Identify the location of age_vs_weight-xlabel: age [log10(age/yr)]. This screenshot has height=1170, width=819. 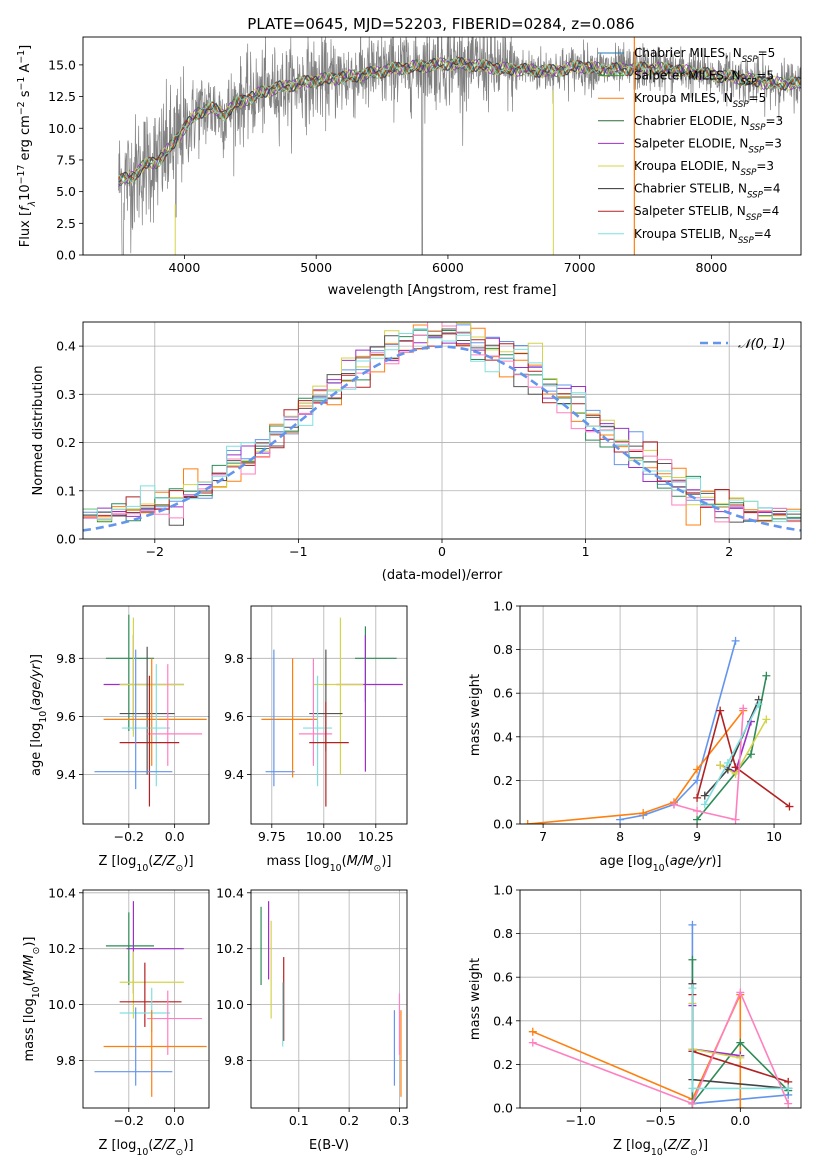
(660, 864).